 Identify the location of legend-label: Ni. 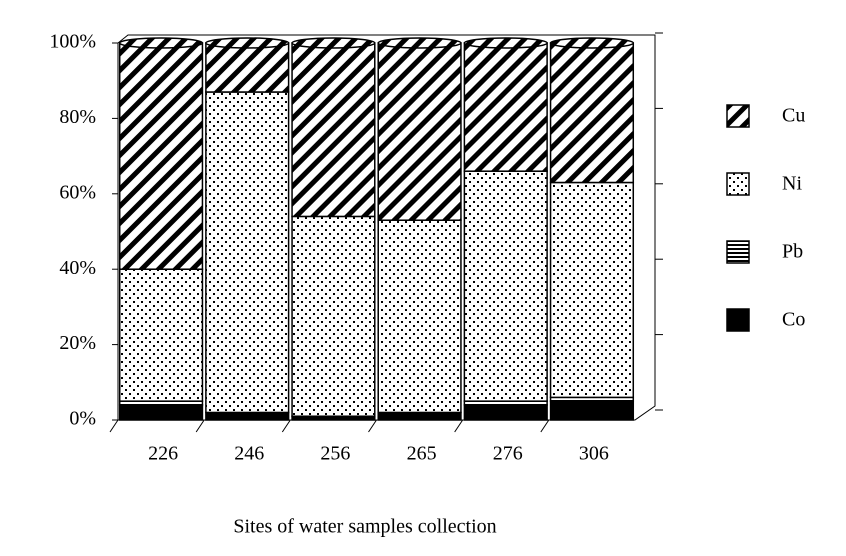
(792, 184).